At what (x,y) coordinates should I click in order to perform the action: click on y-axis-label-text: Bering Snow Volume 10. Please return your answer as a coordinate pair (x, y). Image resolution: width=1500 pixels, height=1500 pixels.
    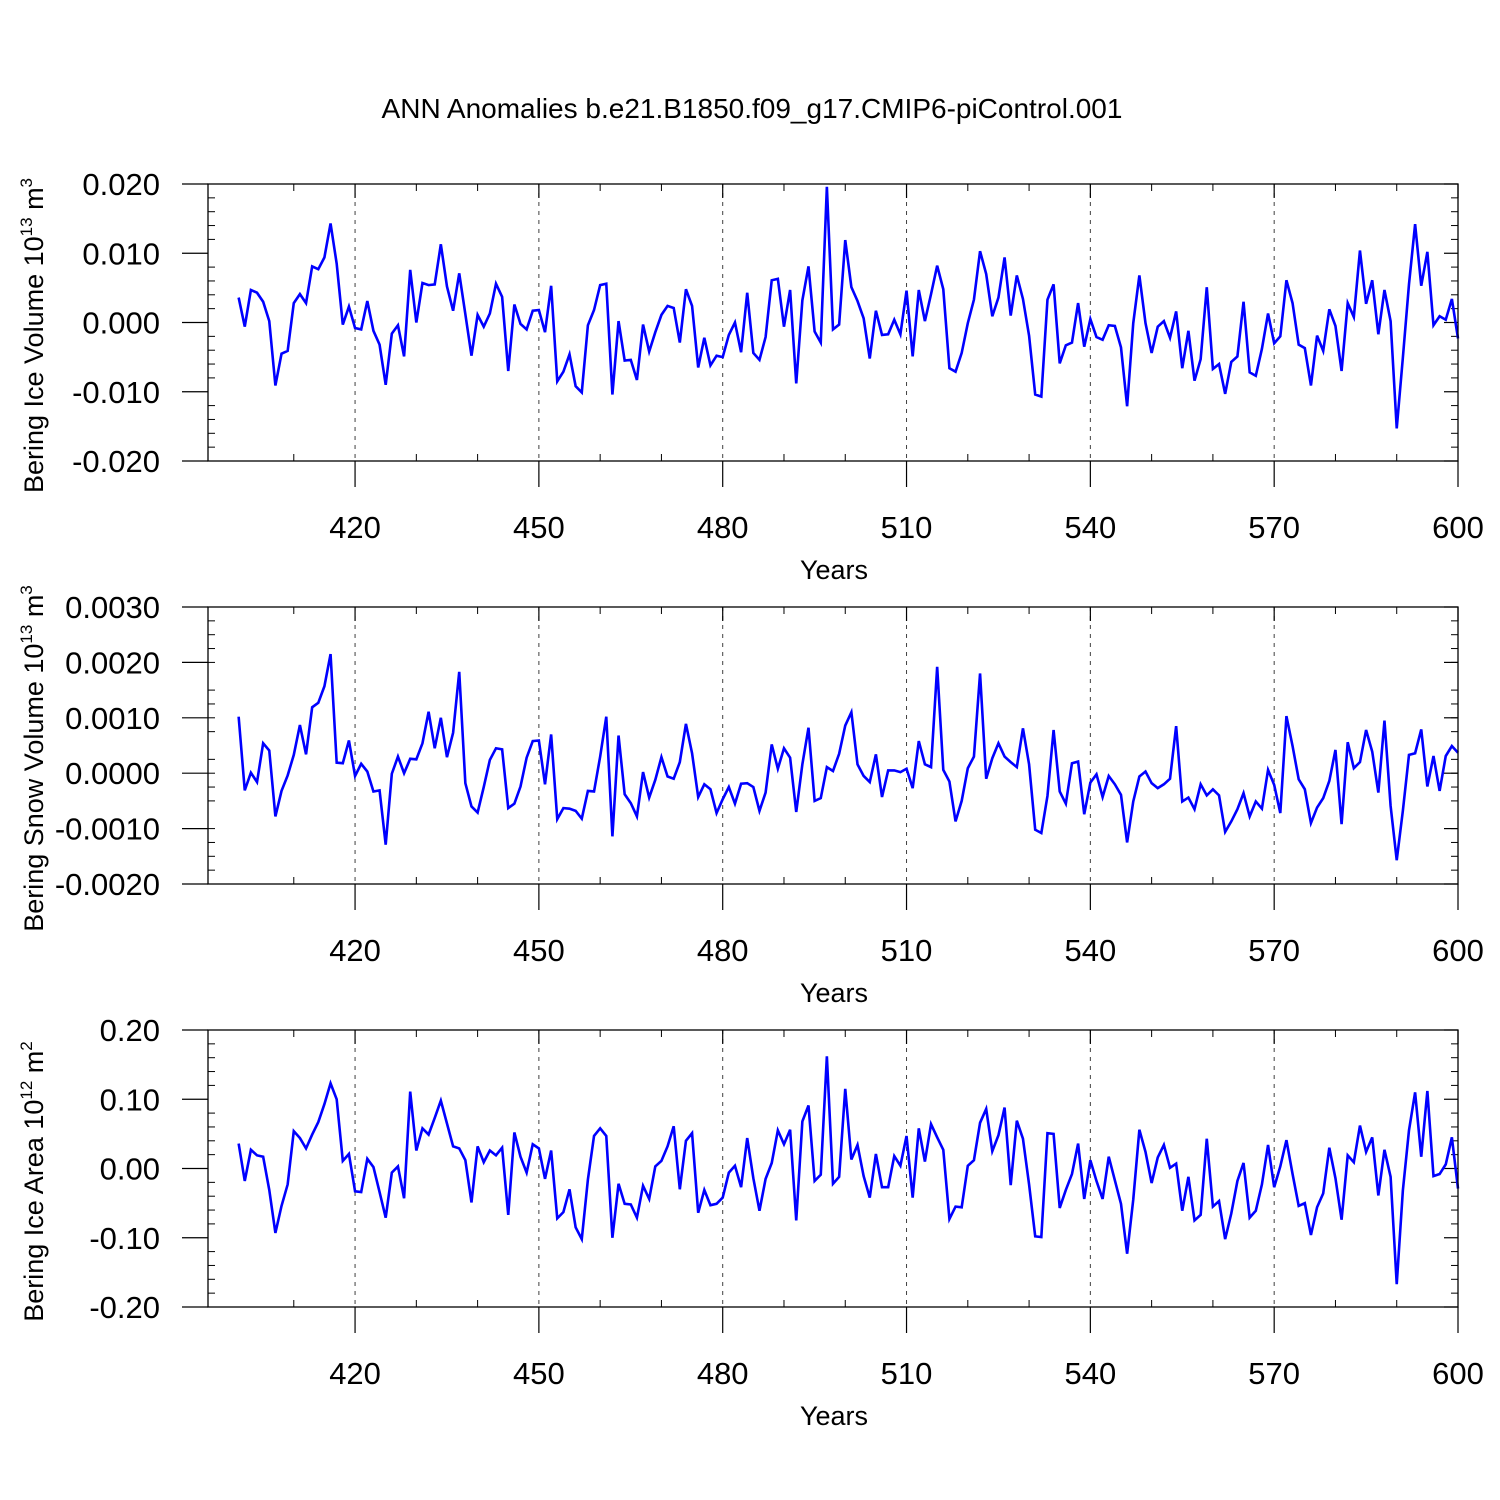
    Looking at the image, I should click on (34, 788).